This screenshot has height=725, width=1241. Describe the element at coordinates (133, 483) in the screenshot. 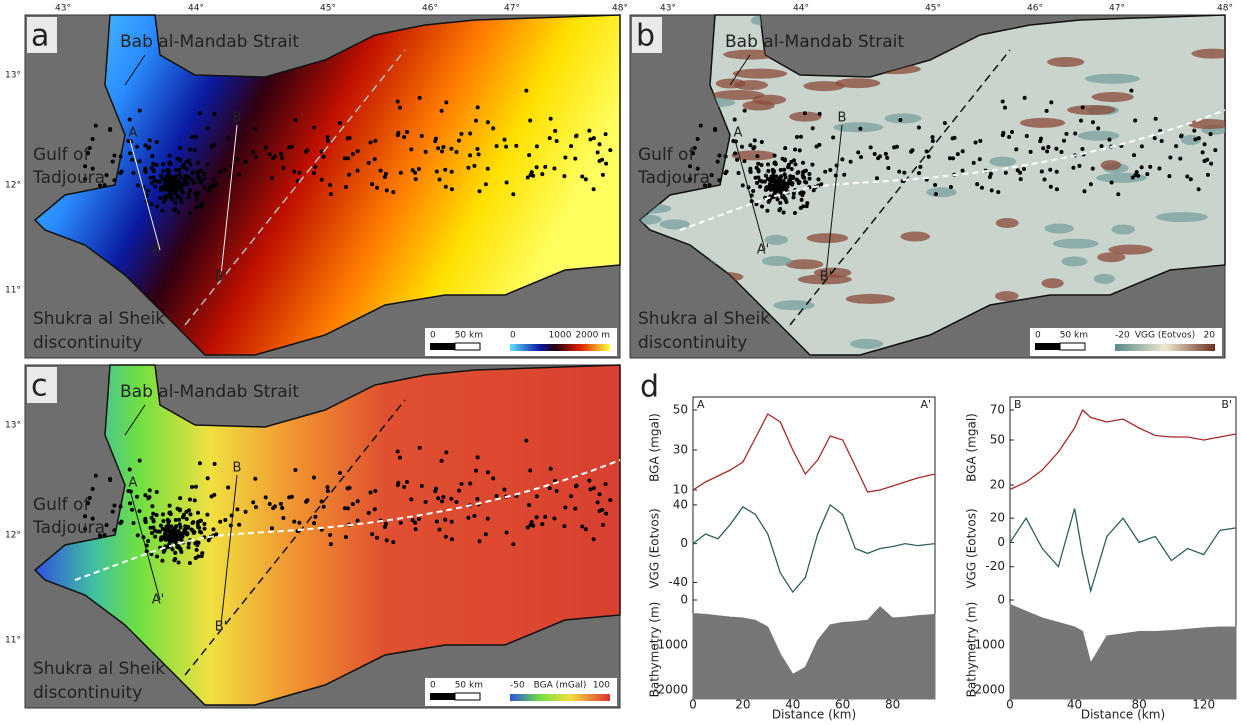

I see `profile-endpoint: A` at that location.